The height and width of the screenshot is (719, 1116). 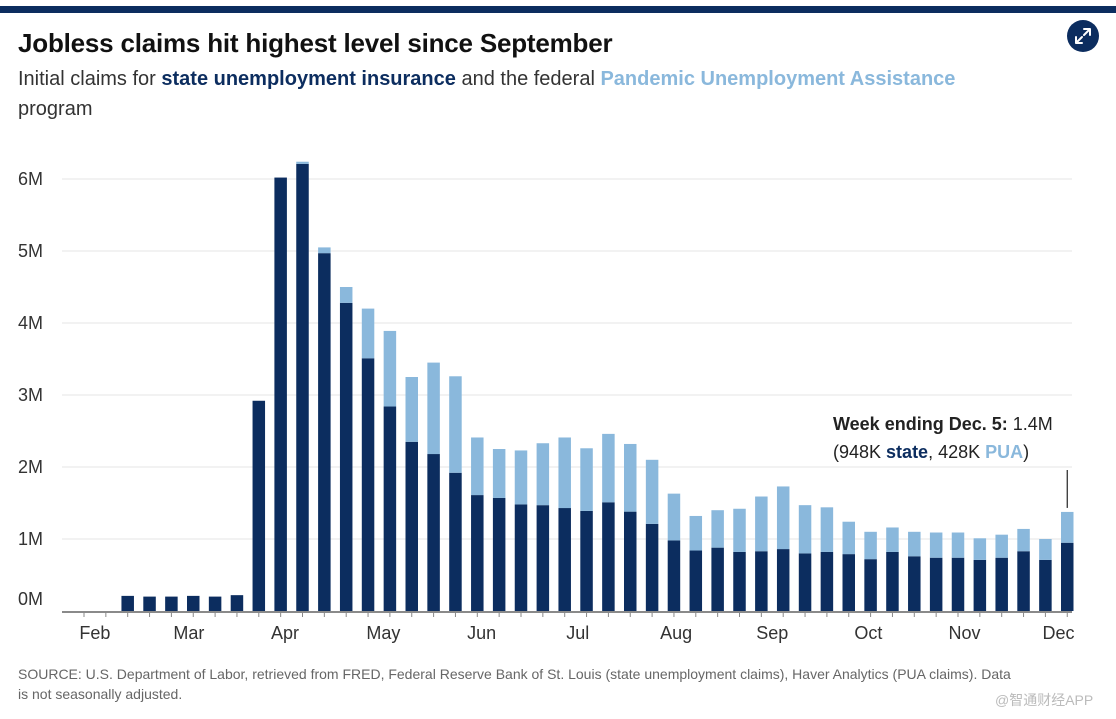 I want to click on x-tick-label: May, so click(x=383, y=633).